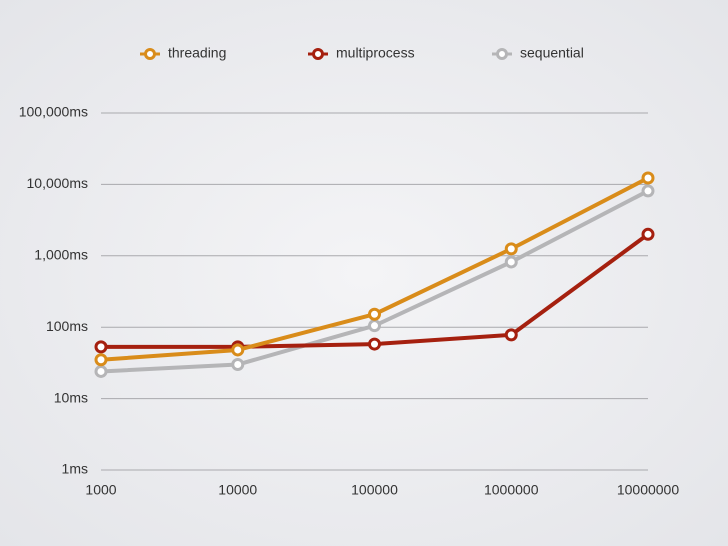 Image resolution: width=728 pixels, height=546 pixels. I want to click on x-tick-label: 1000000, so click(511, 490).